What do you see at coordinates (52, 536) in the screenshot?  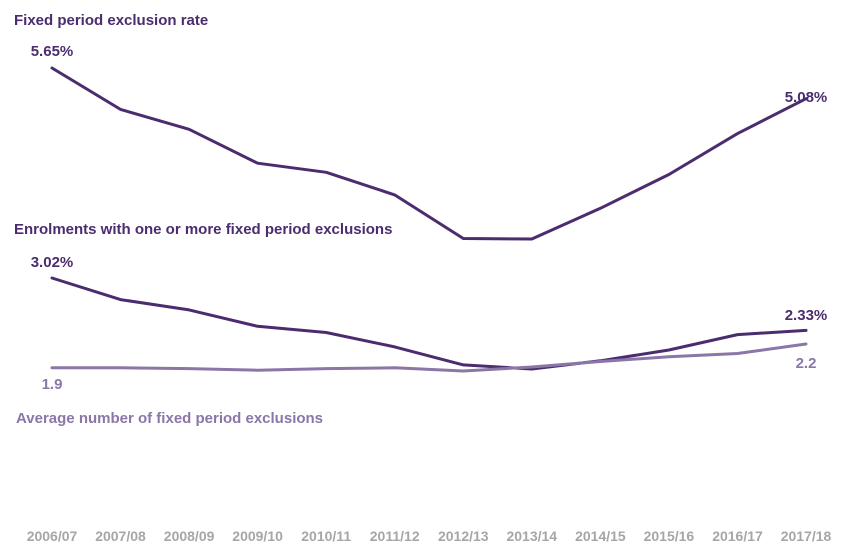 I see `x-tick-label: 2006/07` at bounding box center [52, 536].